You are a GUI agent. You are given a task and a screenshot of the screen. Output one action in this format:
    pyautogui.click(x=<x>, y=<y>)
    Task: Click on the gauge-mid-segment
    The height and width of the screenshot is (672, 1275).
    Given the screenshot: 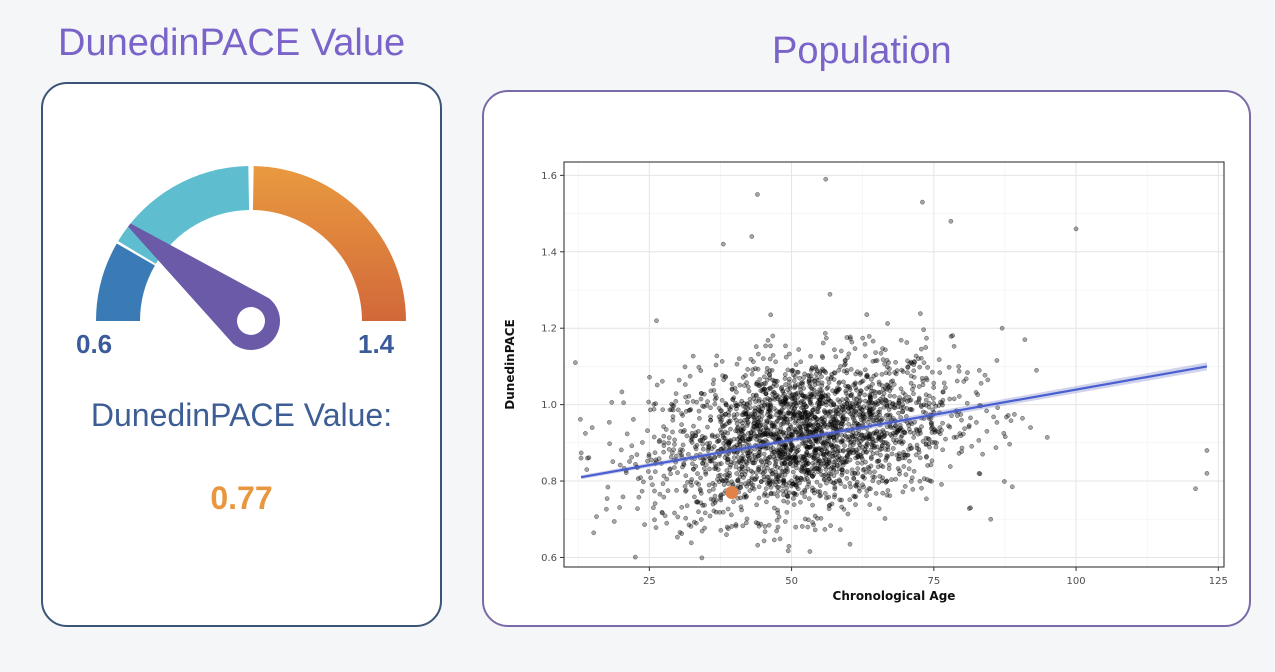 What is the action you would take?
    pyautogui.click(x=184, y=215)
    